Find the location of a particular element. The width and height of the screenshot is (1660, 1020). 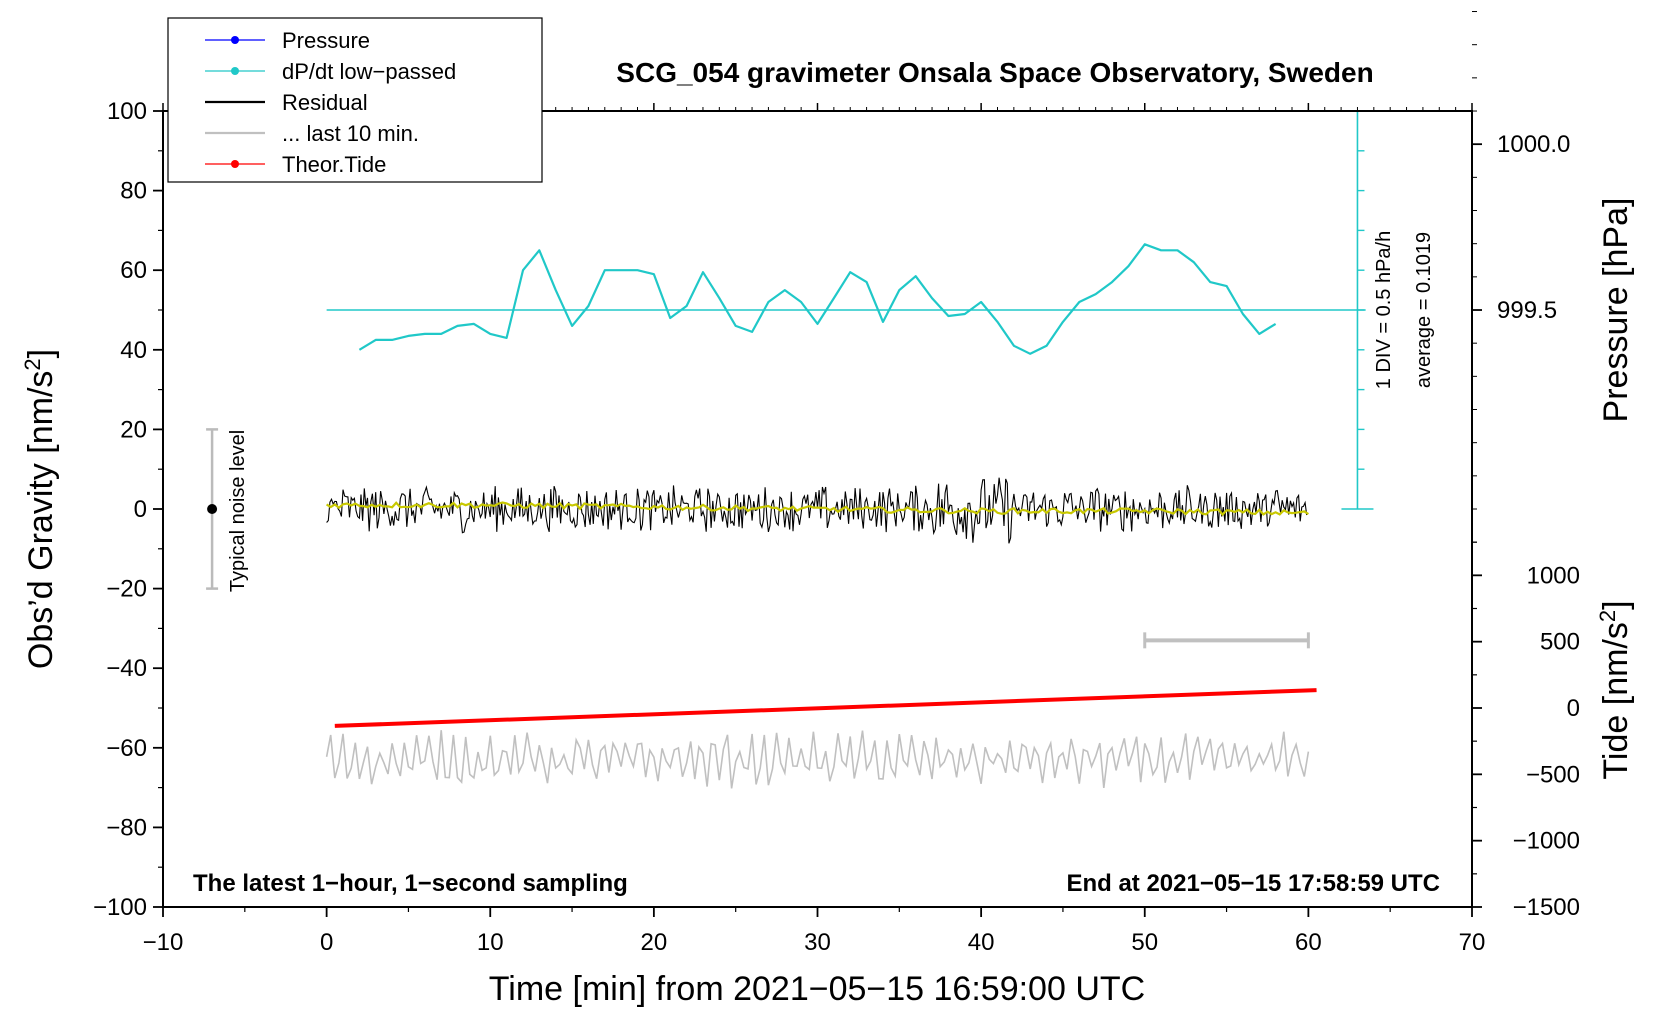

residual-smoothed-line is located at coordinates (817, 509).